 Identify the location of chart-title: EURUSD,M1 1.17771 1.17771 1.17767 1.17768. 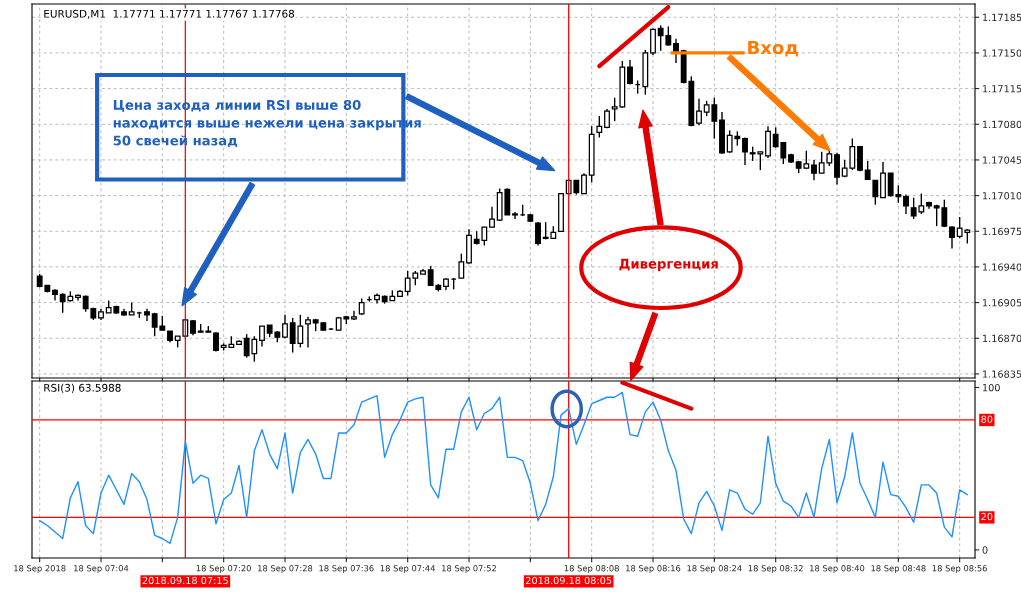
(169, 14).